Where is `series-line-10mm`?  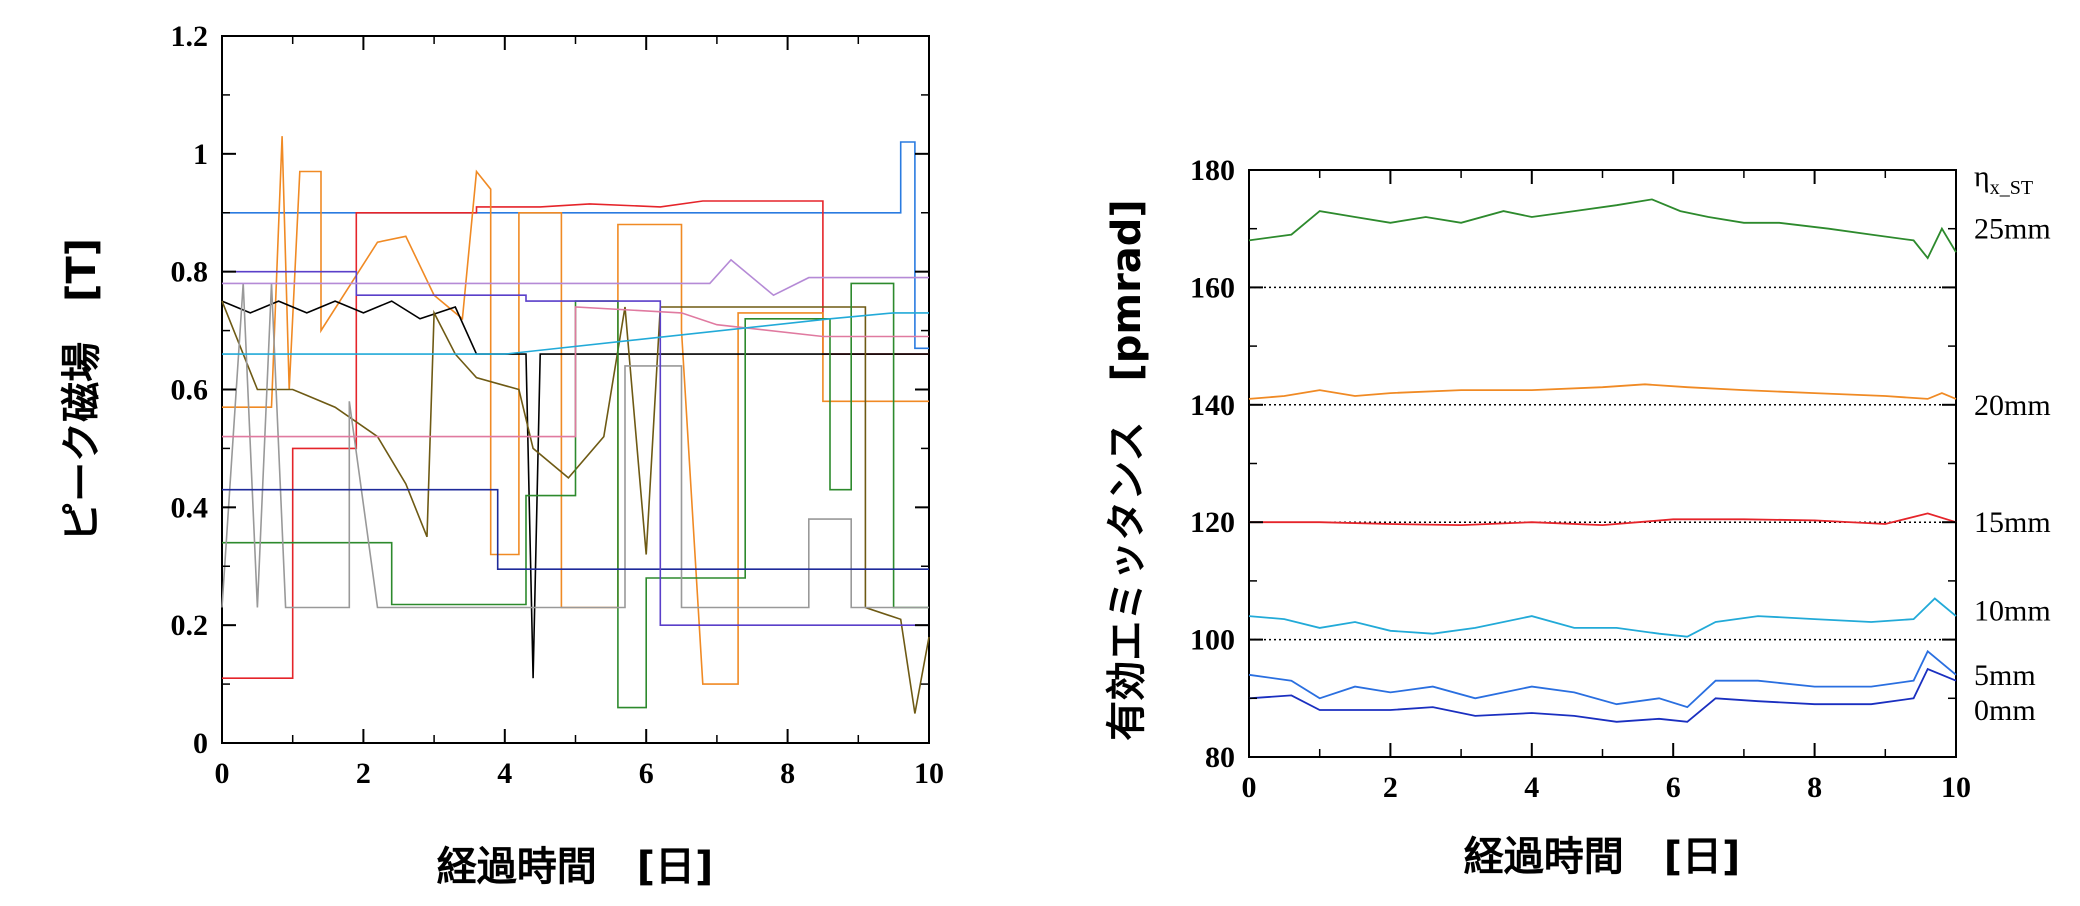
series-line-10mm is located at coordinates (1602, 617).